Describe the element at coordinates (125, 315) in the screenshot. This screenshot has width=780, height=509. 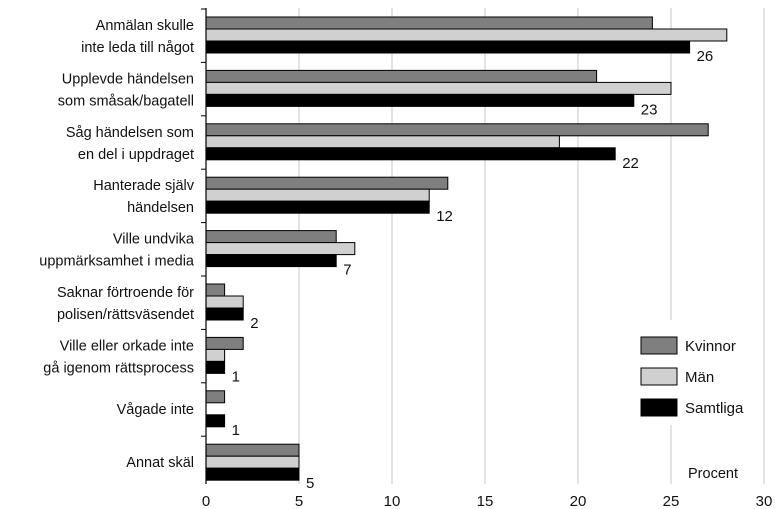
I see `category-label-line: polisen/rättsväsendet` at that location.